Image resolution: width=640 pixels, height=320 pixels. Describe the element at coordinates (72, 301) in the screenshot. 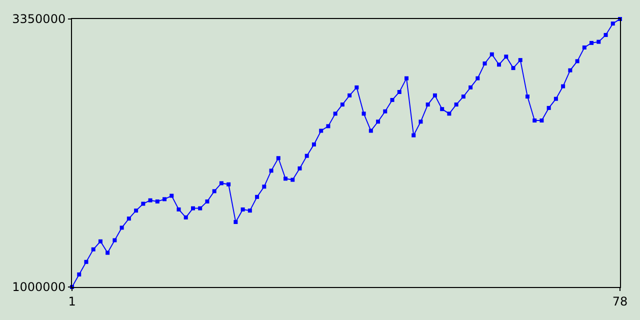

I see `x-tick-label: 1` at that location.